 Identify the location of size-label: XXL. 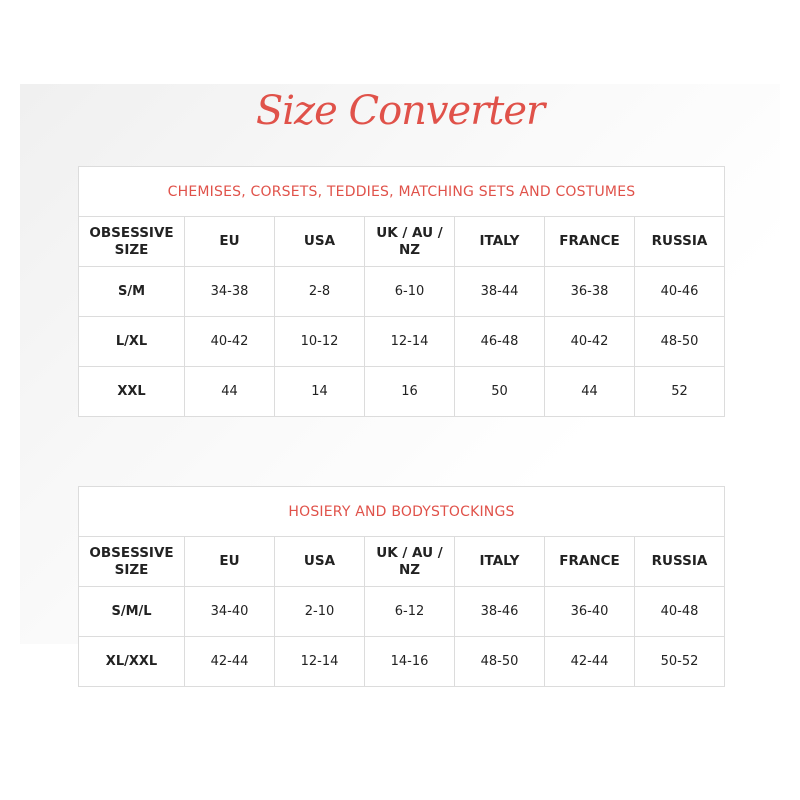
(131, 391).